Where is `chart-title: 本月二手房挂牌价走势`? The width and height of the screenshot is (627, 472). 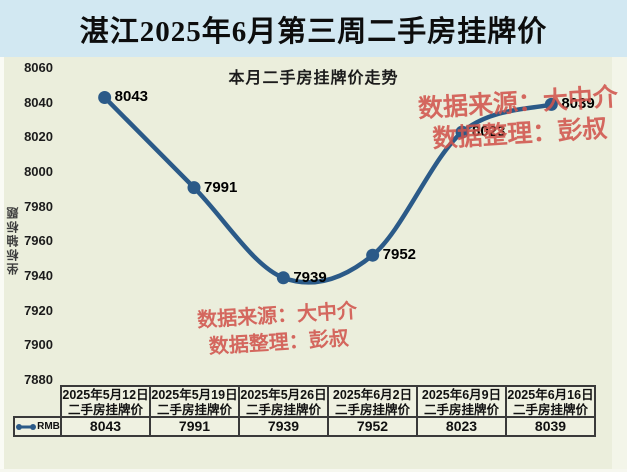 chart-title: 本月二手房挂牌价走势 is located at coordinates (313, 78).